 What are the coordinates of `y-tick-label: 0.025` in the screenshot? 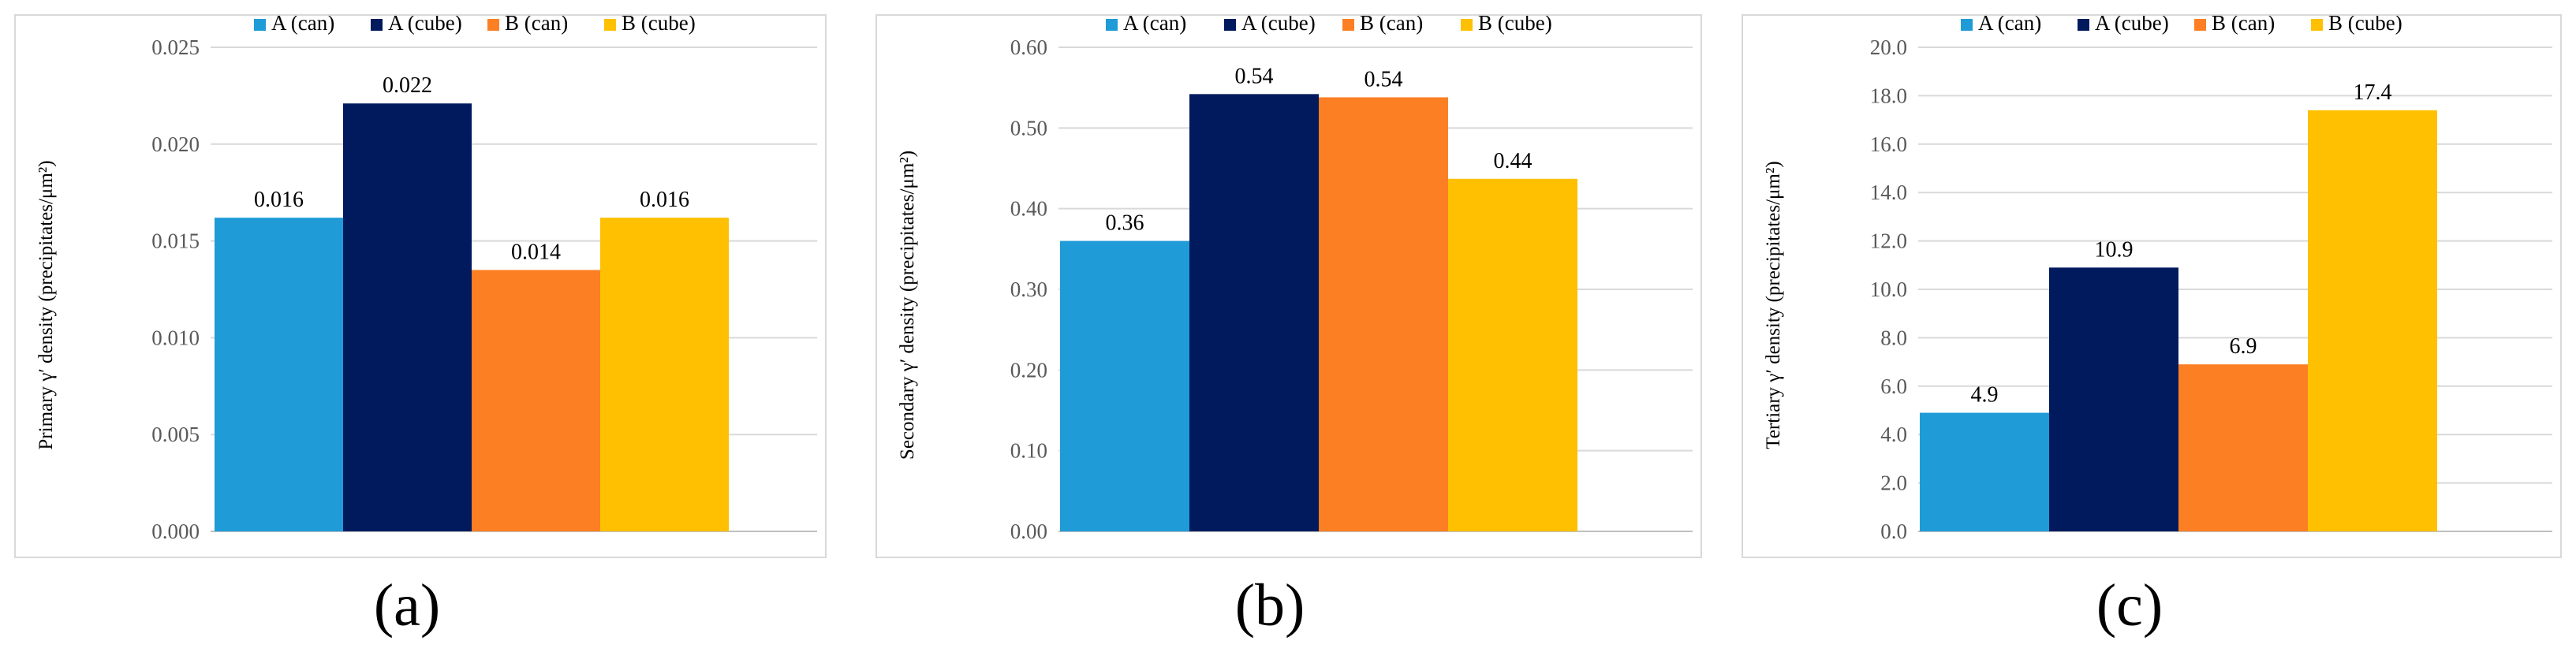 It's located at (175, 47).